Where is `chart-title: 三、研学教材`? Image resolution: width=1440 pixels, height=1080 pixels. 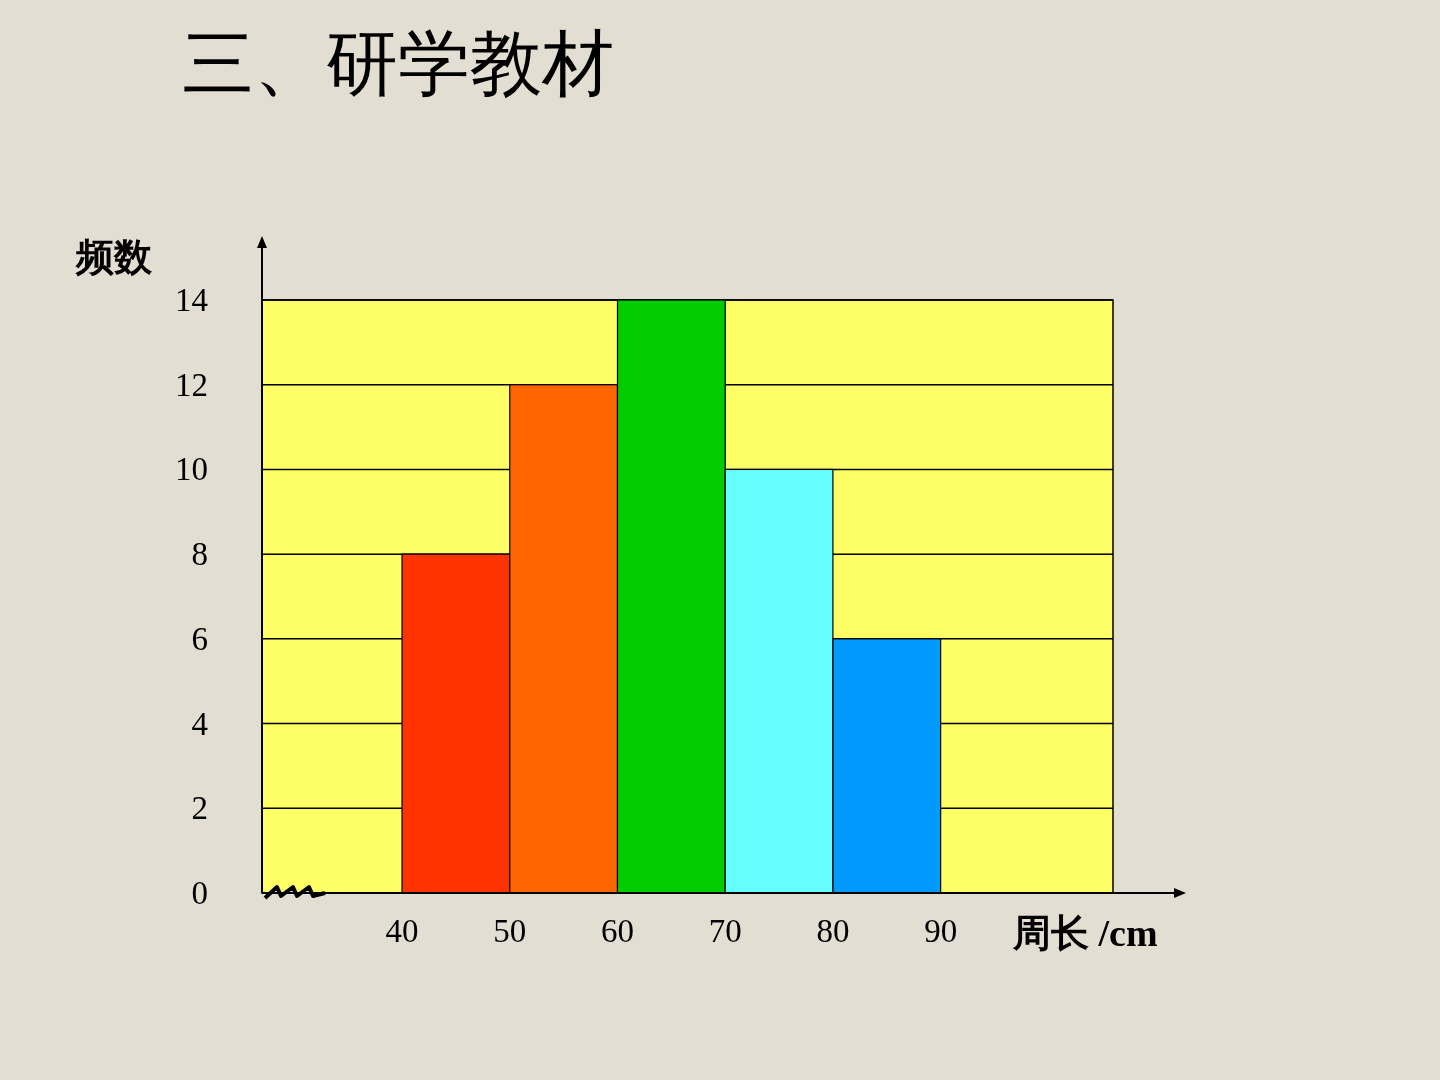 chart-title: 三、研学教材 is located at coordinates (398, 63).